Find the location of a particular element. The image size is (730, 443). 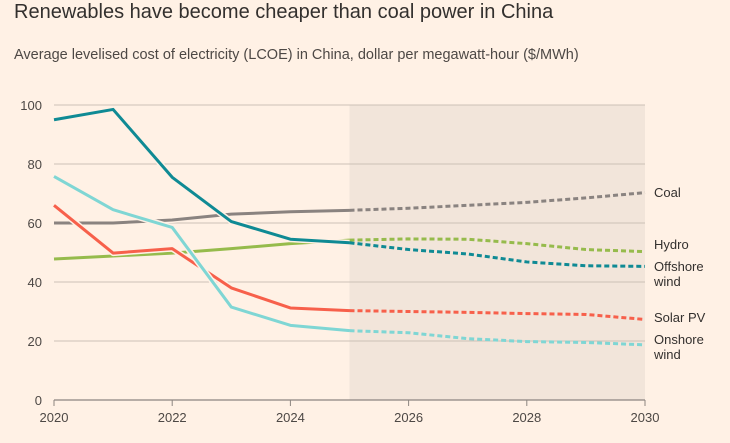

y-tick-label: 60 is located at coordinates (35, 223).